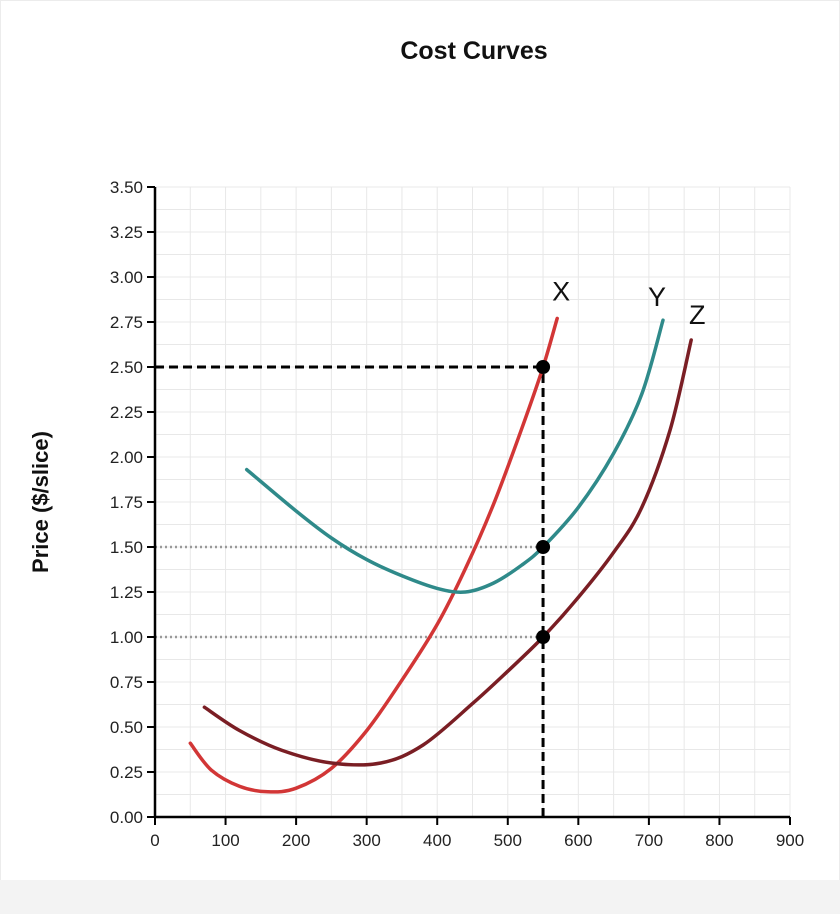 This screenshot has height=914, width=840. What do you see at coordinates (366, 840) in the screenshot?
I see `x-tick-label: 300` at bounding box center [366, 840].